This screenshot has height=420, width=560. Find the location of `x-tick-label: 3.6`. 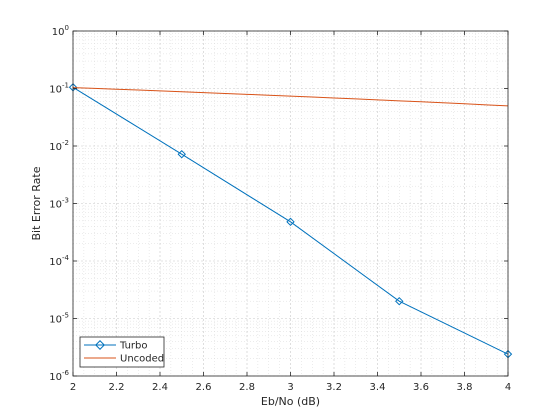

x-tick-label: 3.6 is located at coordinates (421, 387).